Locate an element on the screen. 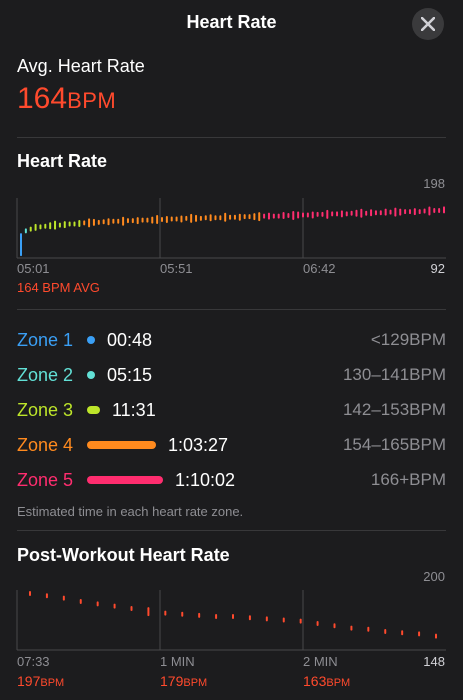 This screenshot has width=463, height=700. close-button is located at coordinates (428, 24).